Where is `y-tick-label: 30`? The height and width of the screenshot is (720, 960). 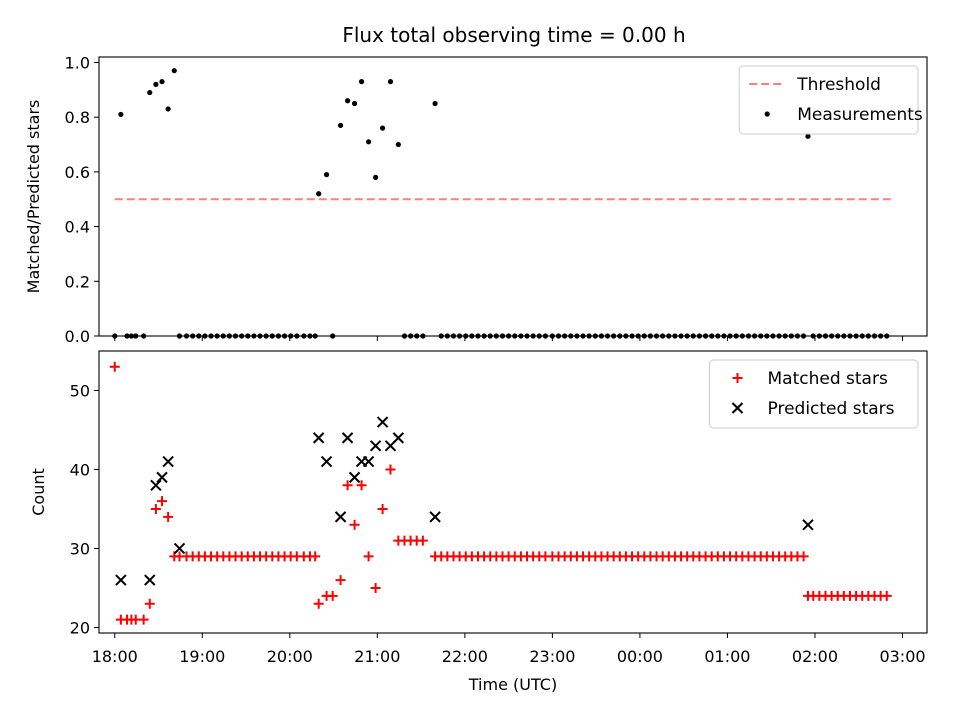
y-tick-label: 30 is located at coordinates (80, 548).